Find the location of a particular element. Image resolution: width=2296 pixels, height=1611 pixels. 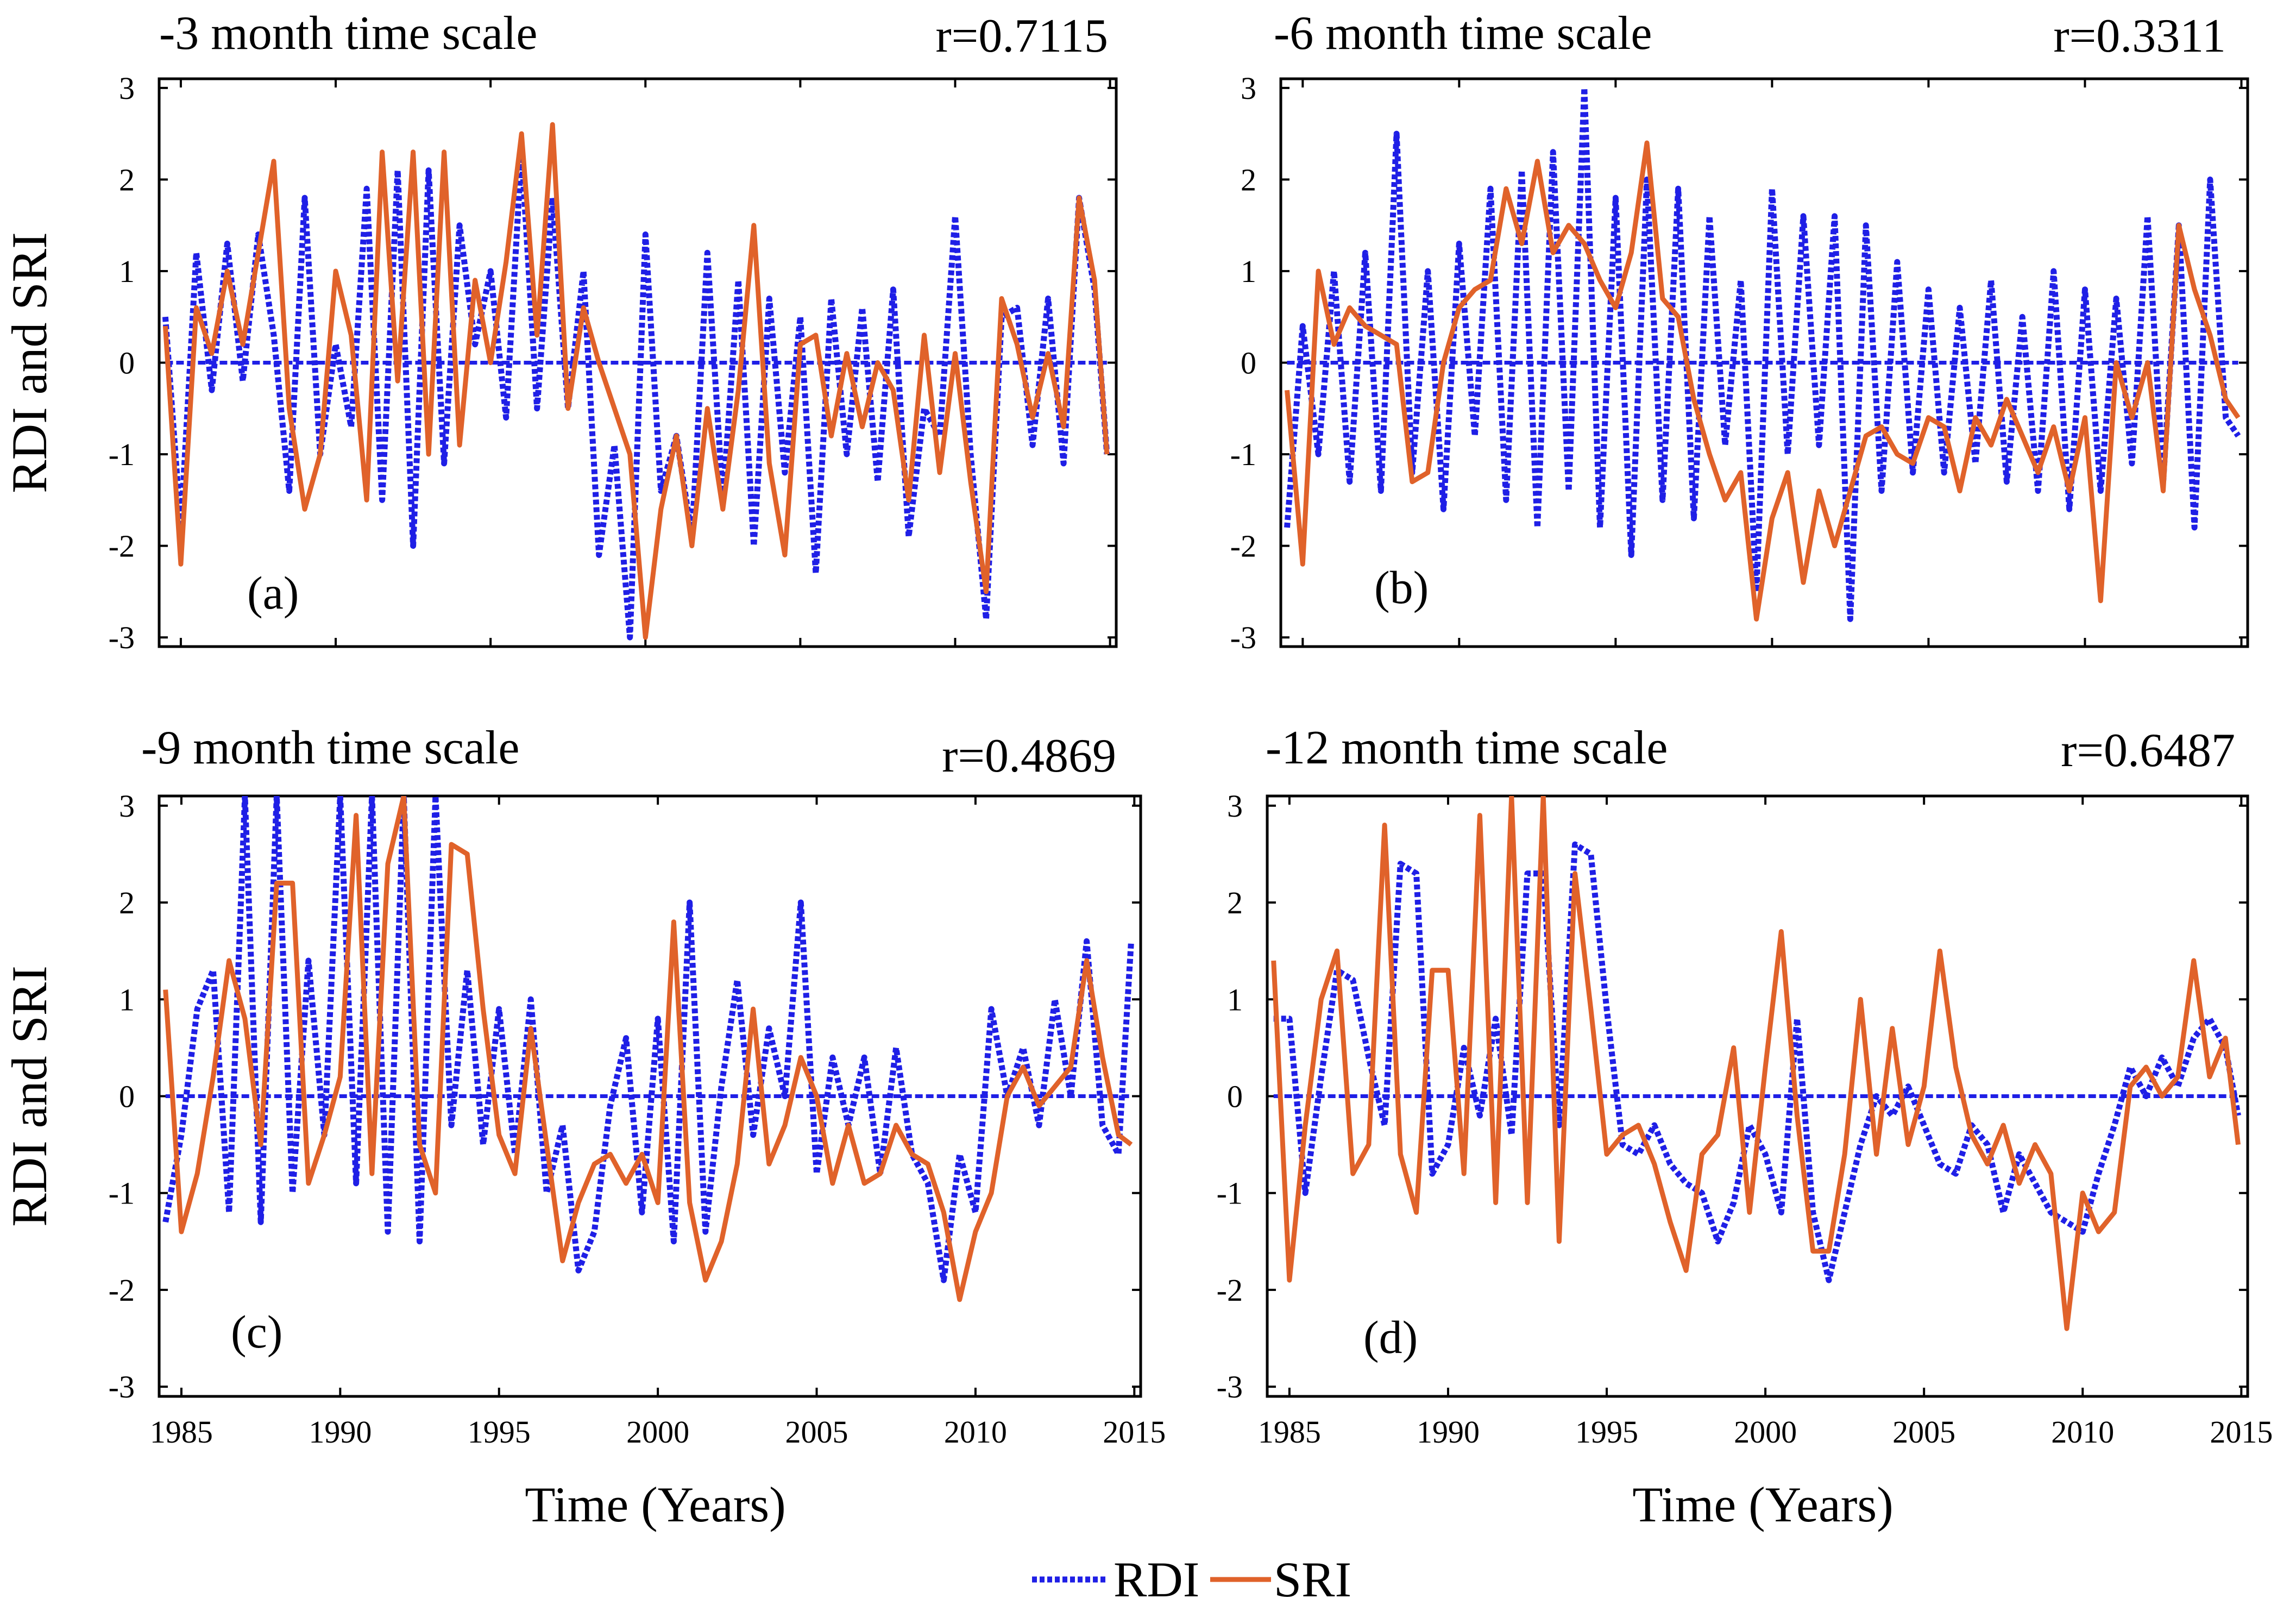

legend-entry-sri: SRI is located at coordinates (1280, 1579).